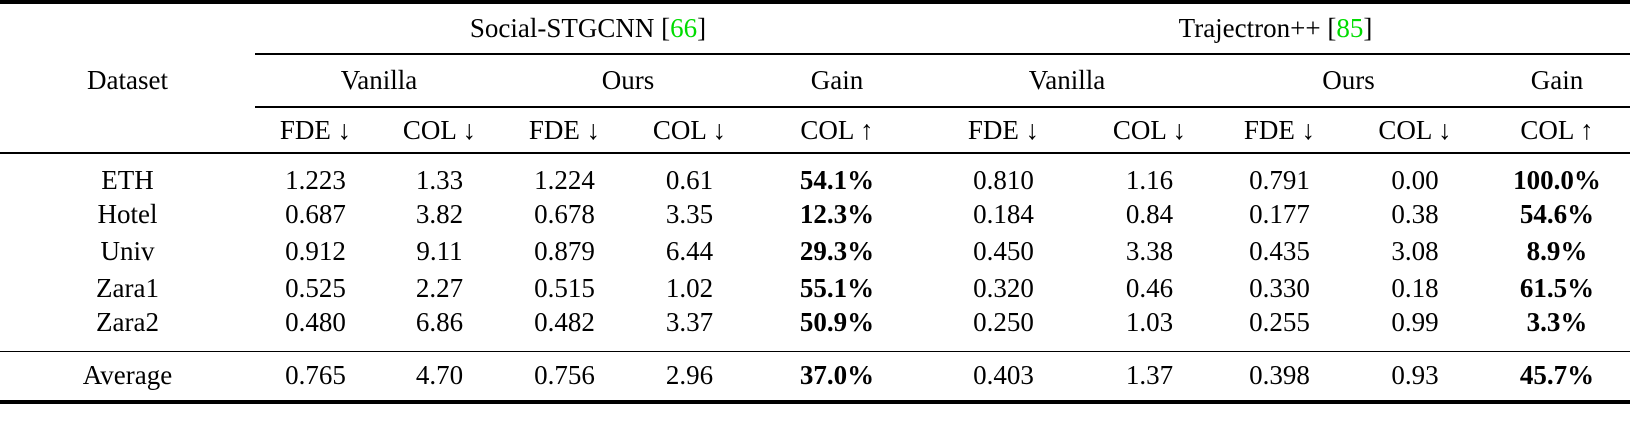  Describe the element at coordinates (315, 251) in the screenshot. I see `metric-cell: 0.912` at that location.